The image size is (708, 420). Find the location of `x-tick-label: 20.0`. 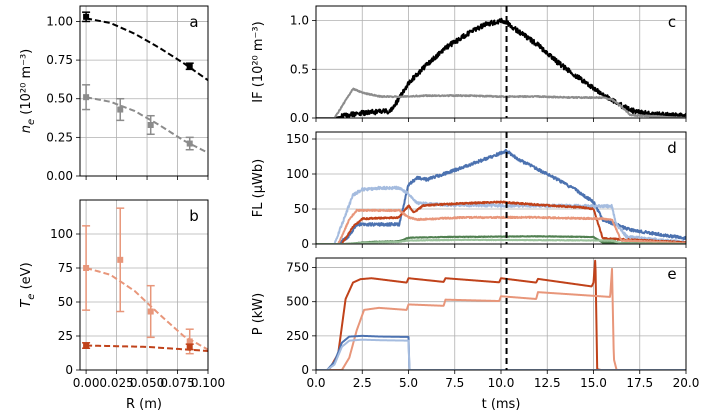

x-tick-label: 20.0 is located at coordinates (686, 383).